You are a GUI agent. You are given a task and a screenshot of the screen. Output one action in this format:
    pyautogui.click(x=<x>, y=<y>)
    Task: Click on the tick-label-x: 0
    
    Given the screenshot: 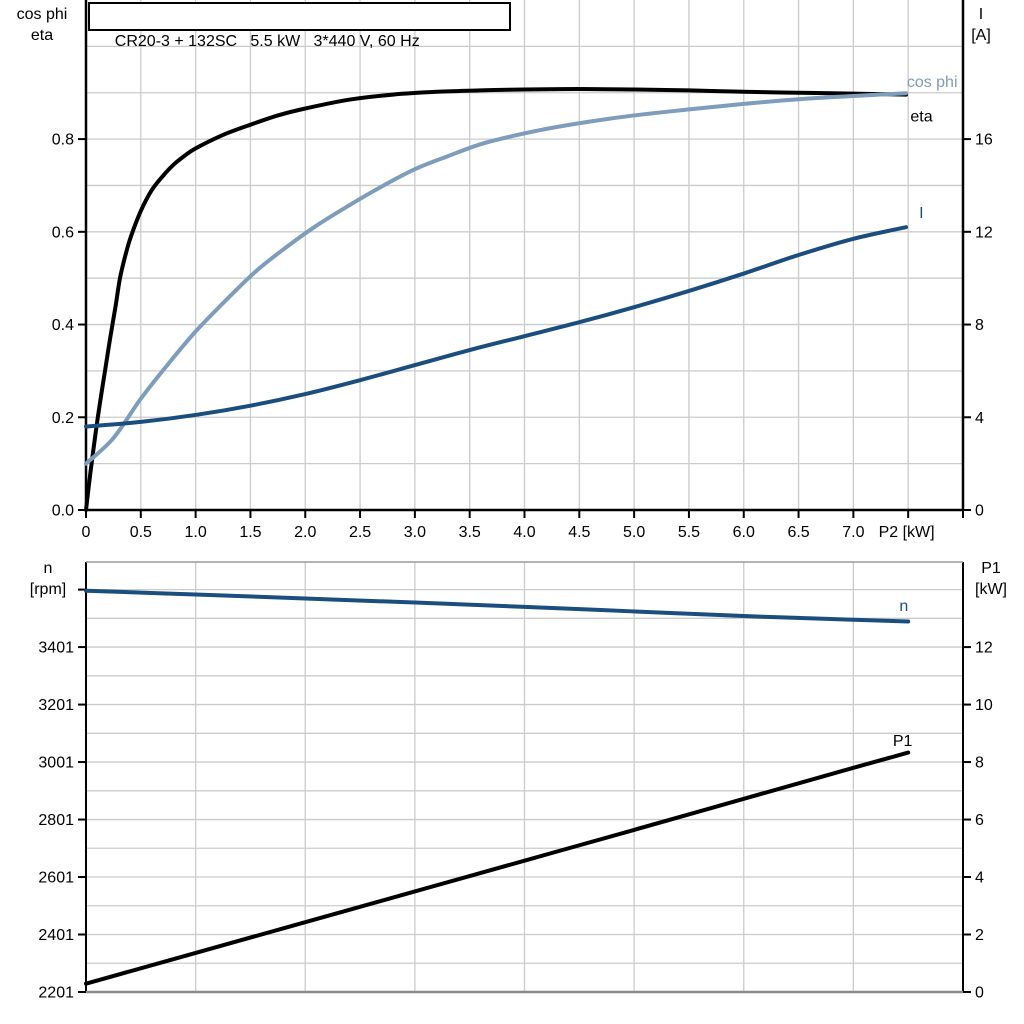 What is the action you would take?
    pyautogui.click(x=86, y=532)
    